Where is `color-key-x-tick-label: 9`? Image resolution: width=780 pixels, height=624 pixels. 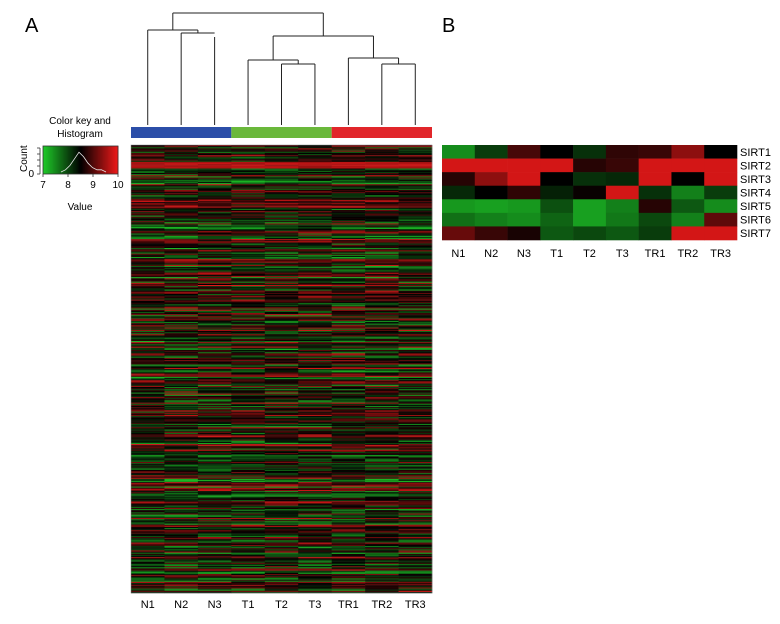 color-key-x-tick-label: 9 is located at coordinates (93, 185).